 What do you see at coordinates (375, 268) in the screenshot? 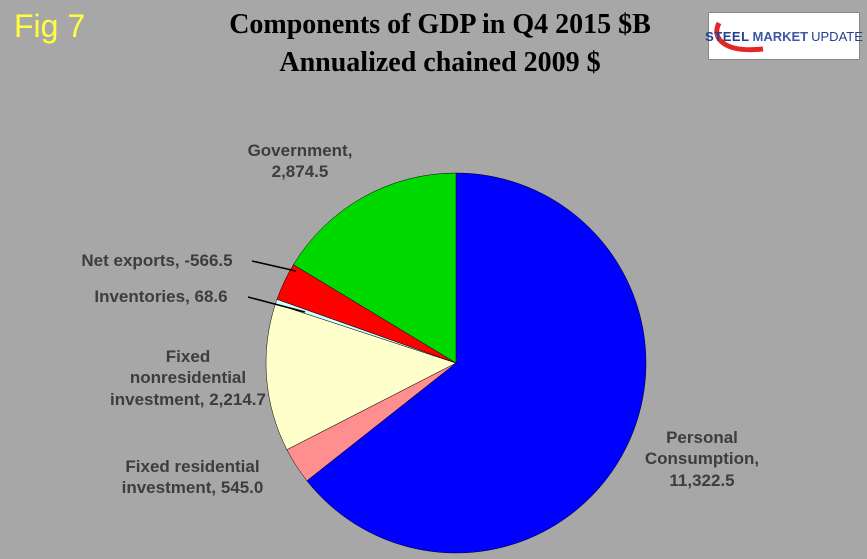
I see `pie-slice-government` at bounding box center [375, 268].